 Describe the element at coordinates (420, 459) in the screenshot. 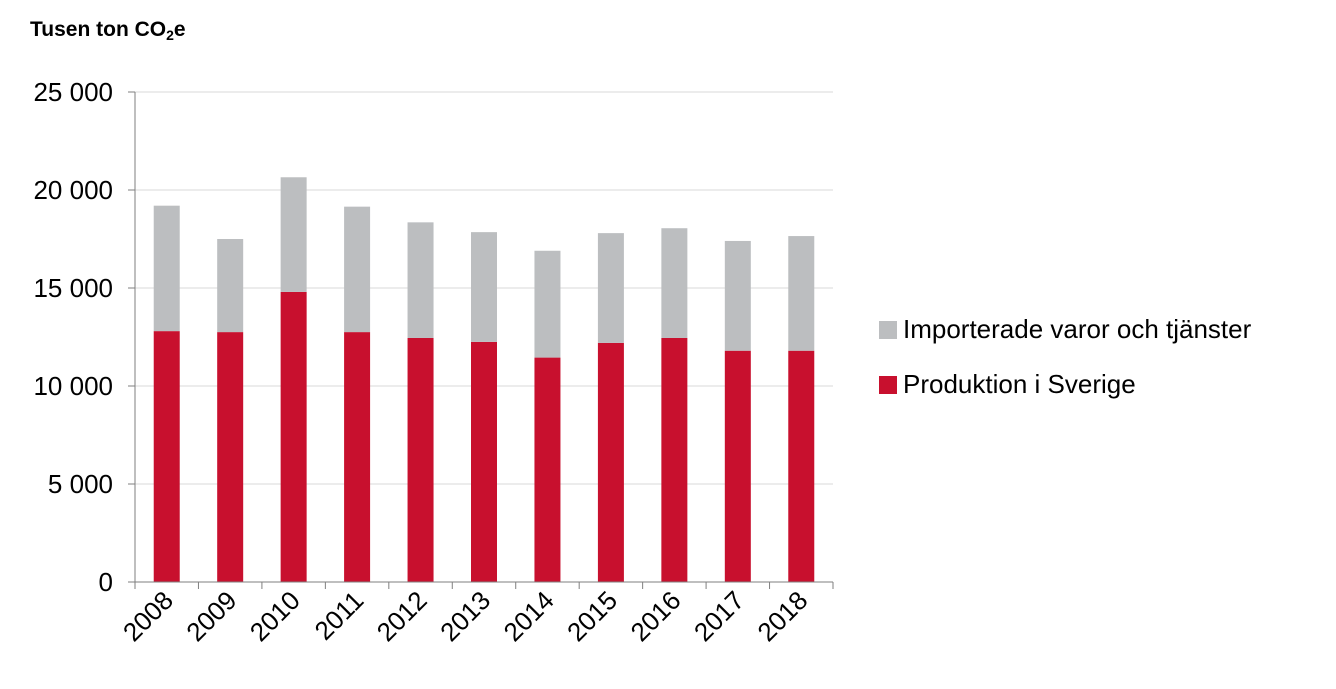

I see `bar-2012-production` at that location.